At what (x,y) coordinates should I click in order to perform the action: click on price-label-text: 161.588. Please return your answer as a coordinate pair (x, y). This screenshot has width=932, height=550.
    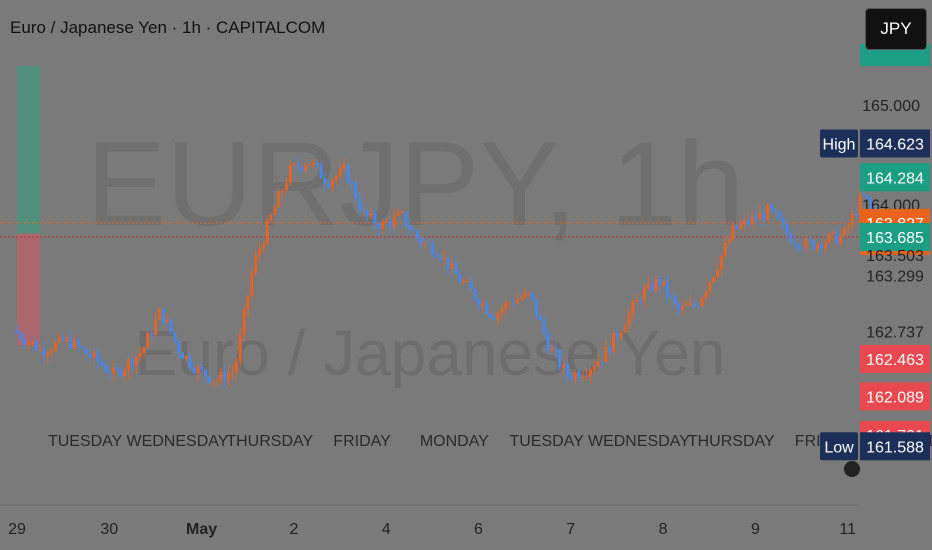
    Looking at the image, I should click on (895, 447).